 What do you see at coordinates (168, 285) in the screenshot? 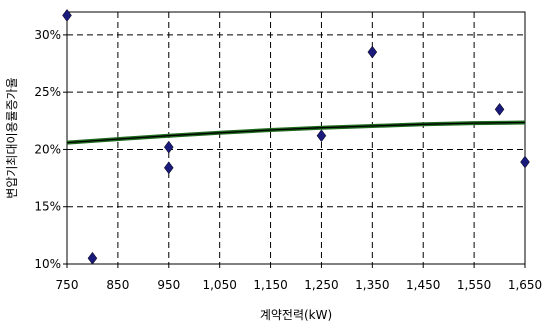
I see `x-tick-label: 950` at bounding box center [168, 285].